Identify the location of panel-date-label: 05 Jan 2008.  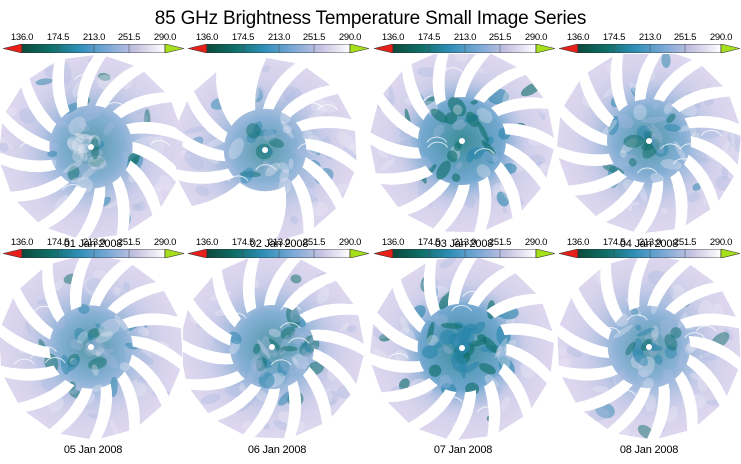
(93, 450).